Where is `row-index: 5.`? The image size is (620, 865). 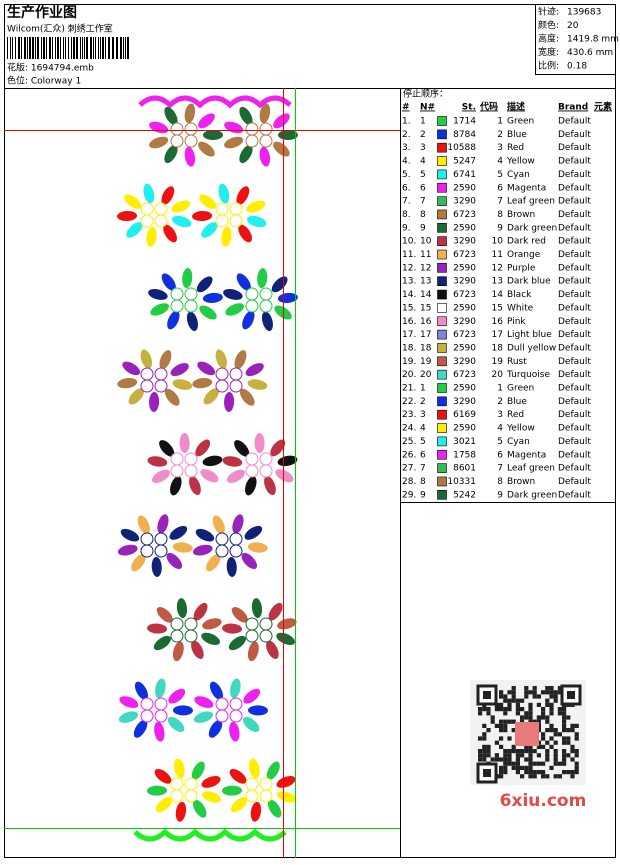
row-index: 5. is located at coordinates (406, 175).